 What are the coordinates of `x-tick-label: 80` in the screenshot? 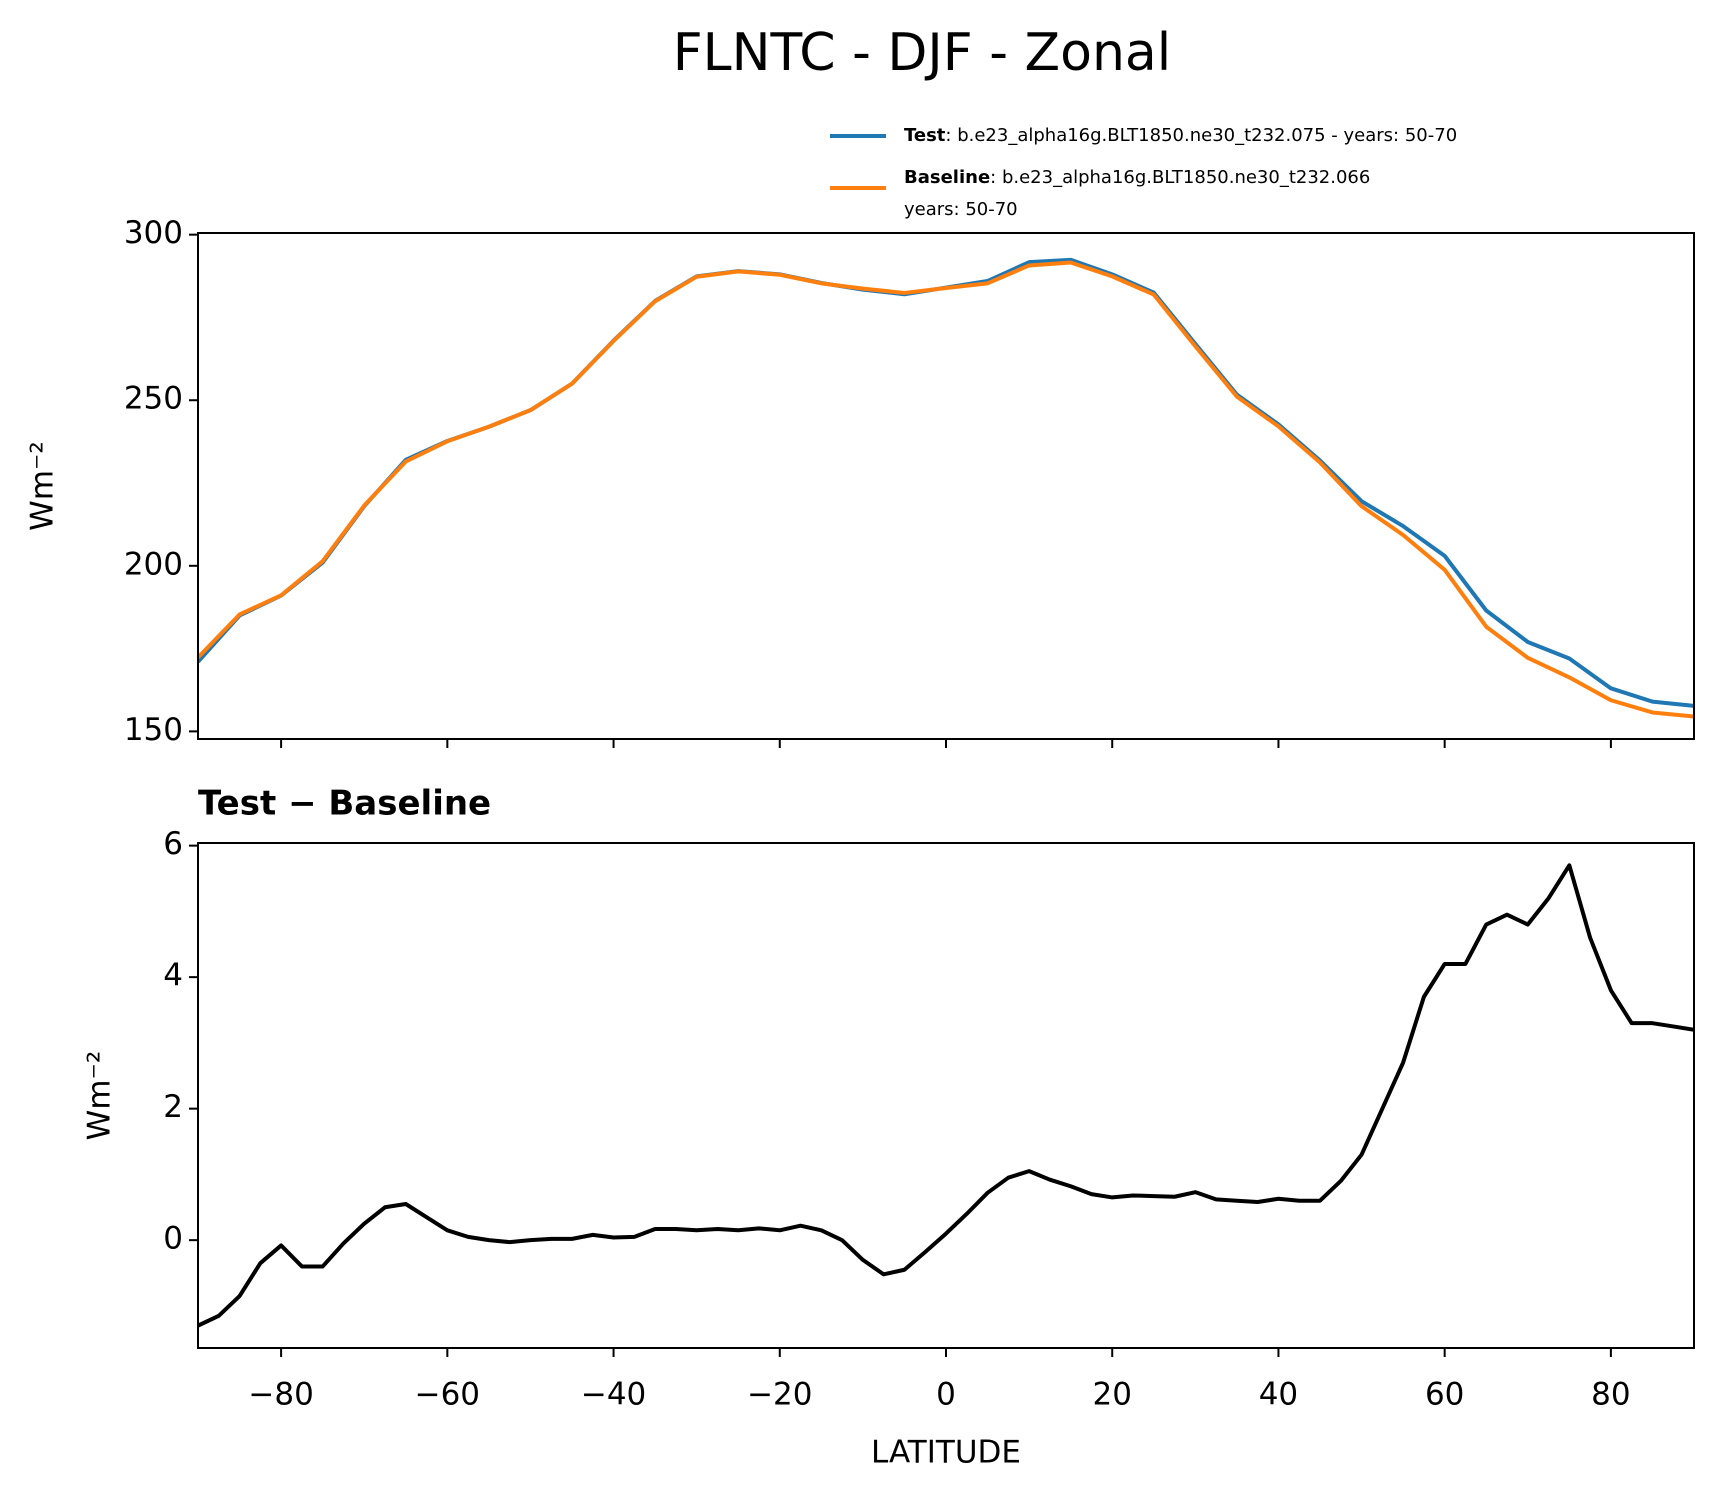 It's located at (1610, 1395).